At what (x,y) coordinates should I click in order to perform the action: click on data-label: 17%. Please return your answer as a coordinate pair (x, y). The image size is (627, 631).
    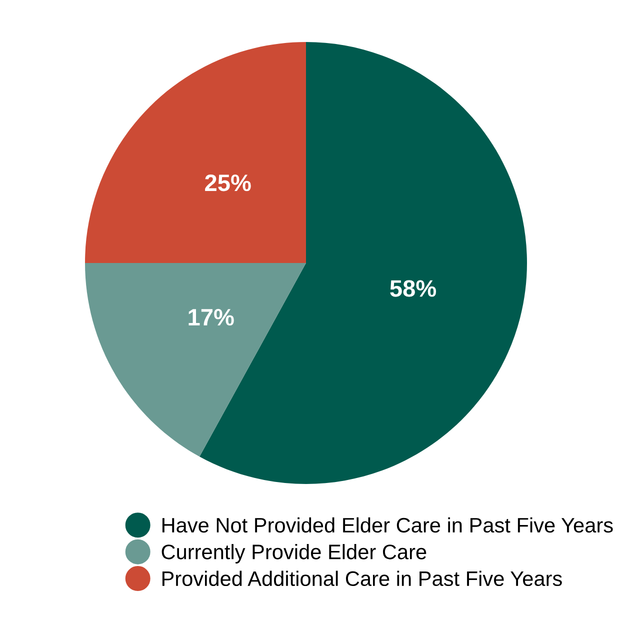
    Looking at the image, I should click on (211, 317).